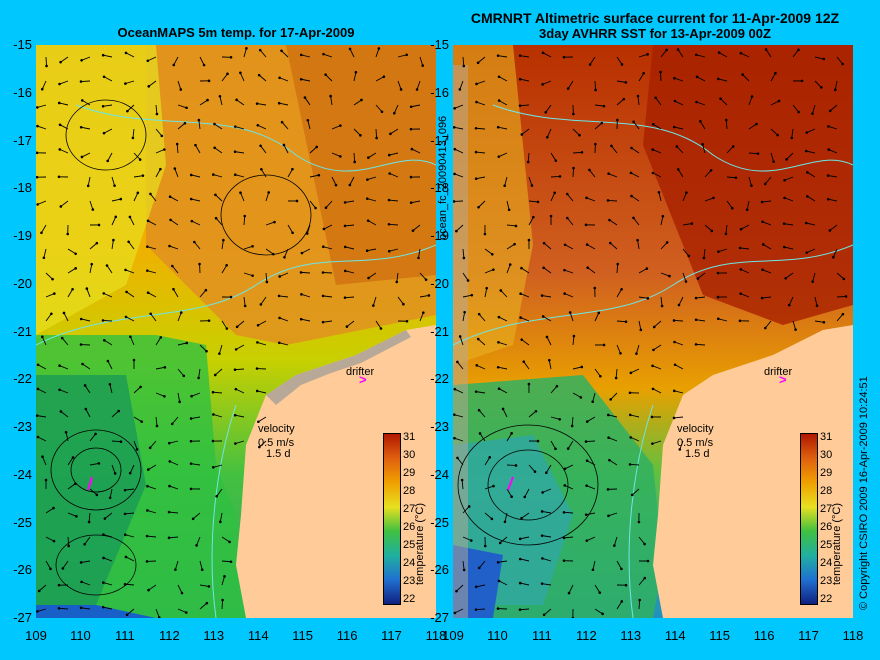 Image resolution: width=880 pixels, height=660 pixels. What do you see at coordinates (826, 563) in the screenshot?
I see `colorbar-tick-label: 24` at bounding box center [826, 563].